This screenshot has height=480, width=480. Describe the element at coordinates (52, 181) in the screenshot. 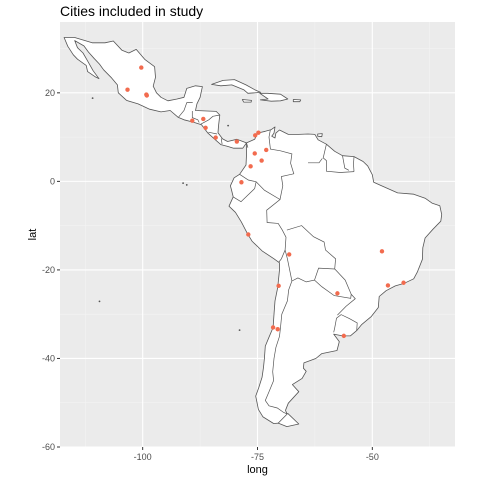

I see `y-tick-label: 0` at that location.